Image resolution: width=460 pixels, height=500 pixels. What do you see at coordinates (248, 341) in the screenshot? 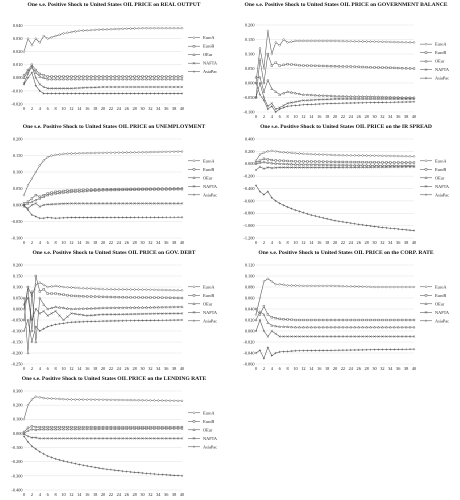
I see `y-tick-label: -0.020` at bounding box center [248, 341].